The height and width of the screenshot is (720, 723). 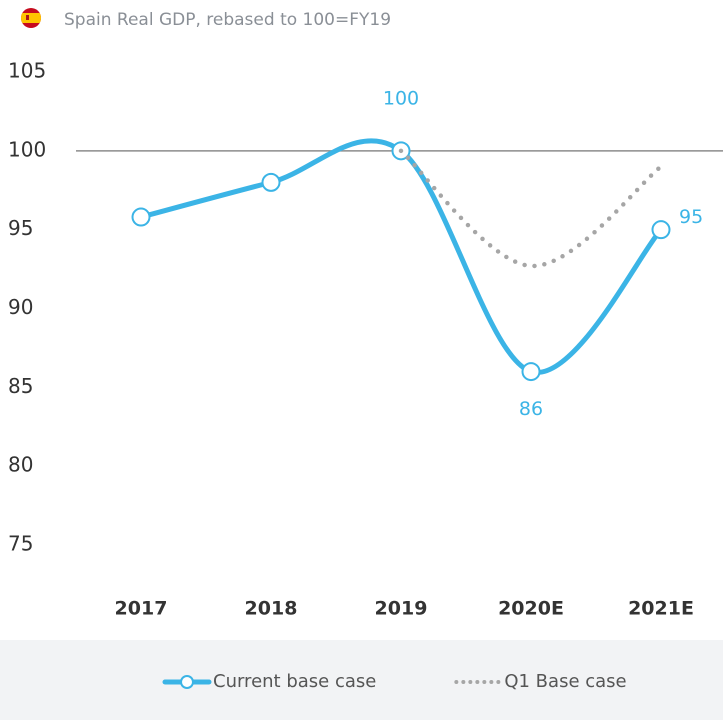 I want to click on x-tick-label: 2017, so click(x=141, y=609).